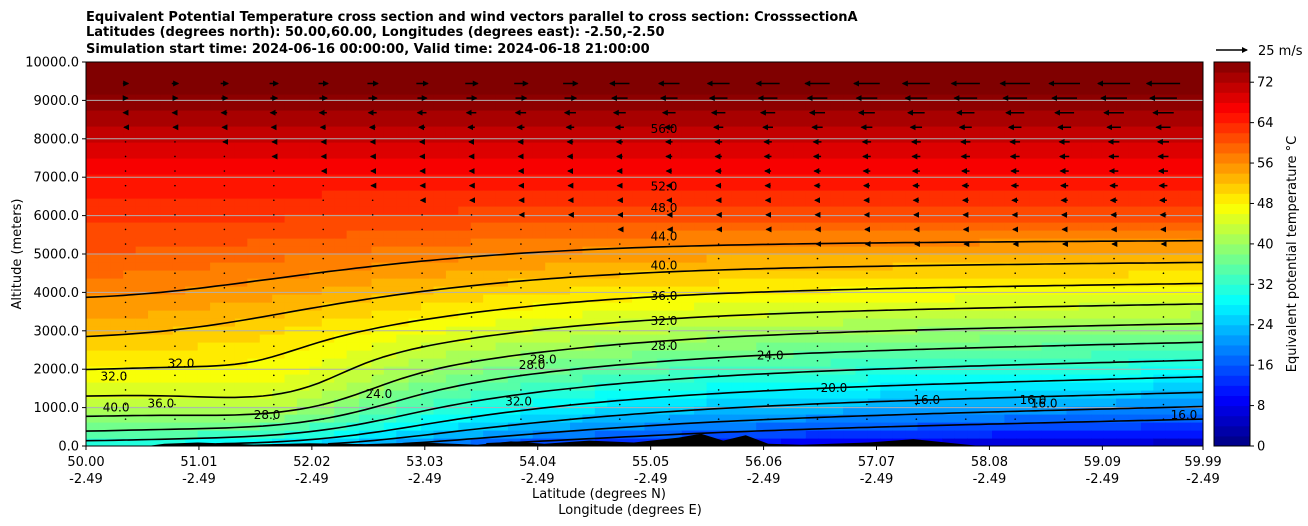 Image resolution: width=1308 pixels, height=526 pixels. What do you see at coordinates (537, 462) in the screenshot?
I see `x-tick-label: 54.04` at bounding box center [537, 462].